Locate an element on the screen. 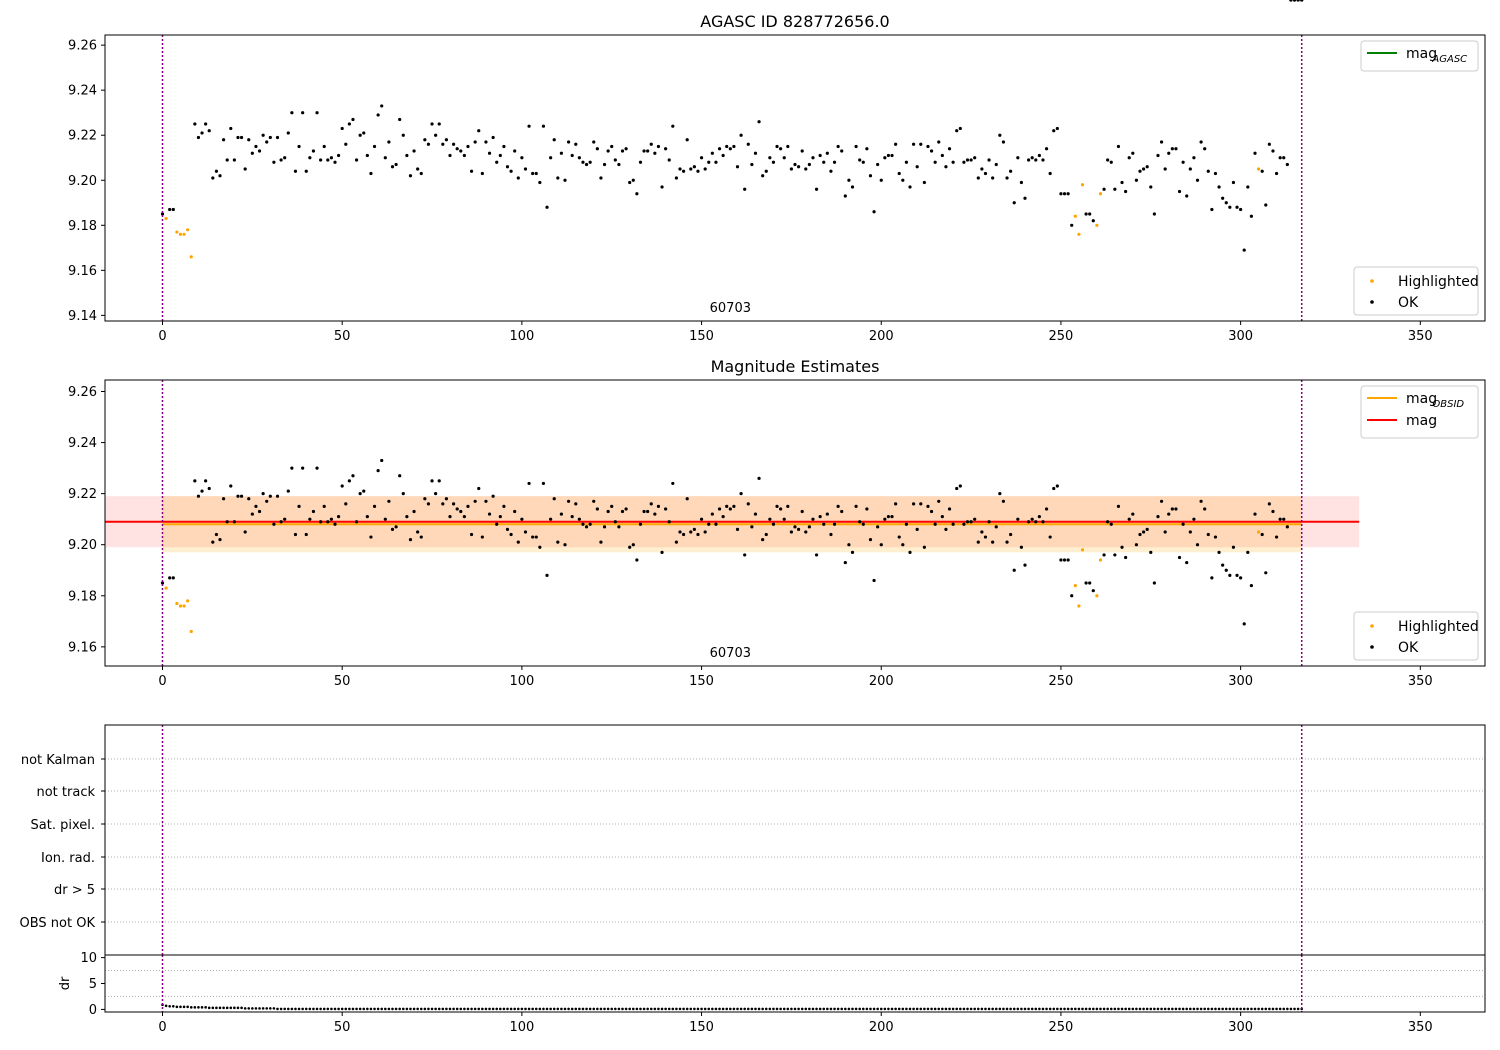 This screenshot has height=1050, width=1500. highlighted-point is located at coordinates (177, 232).